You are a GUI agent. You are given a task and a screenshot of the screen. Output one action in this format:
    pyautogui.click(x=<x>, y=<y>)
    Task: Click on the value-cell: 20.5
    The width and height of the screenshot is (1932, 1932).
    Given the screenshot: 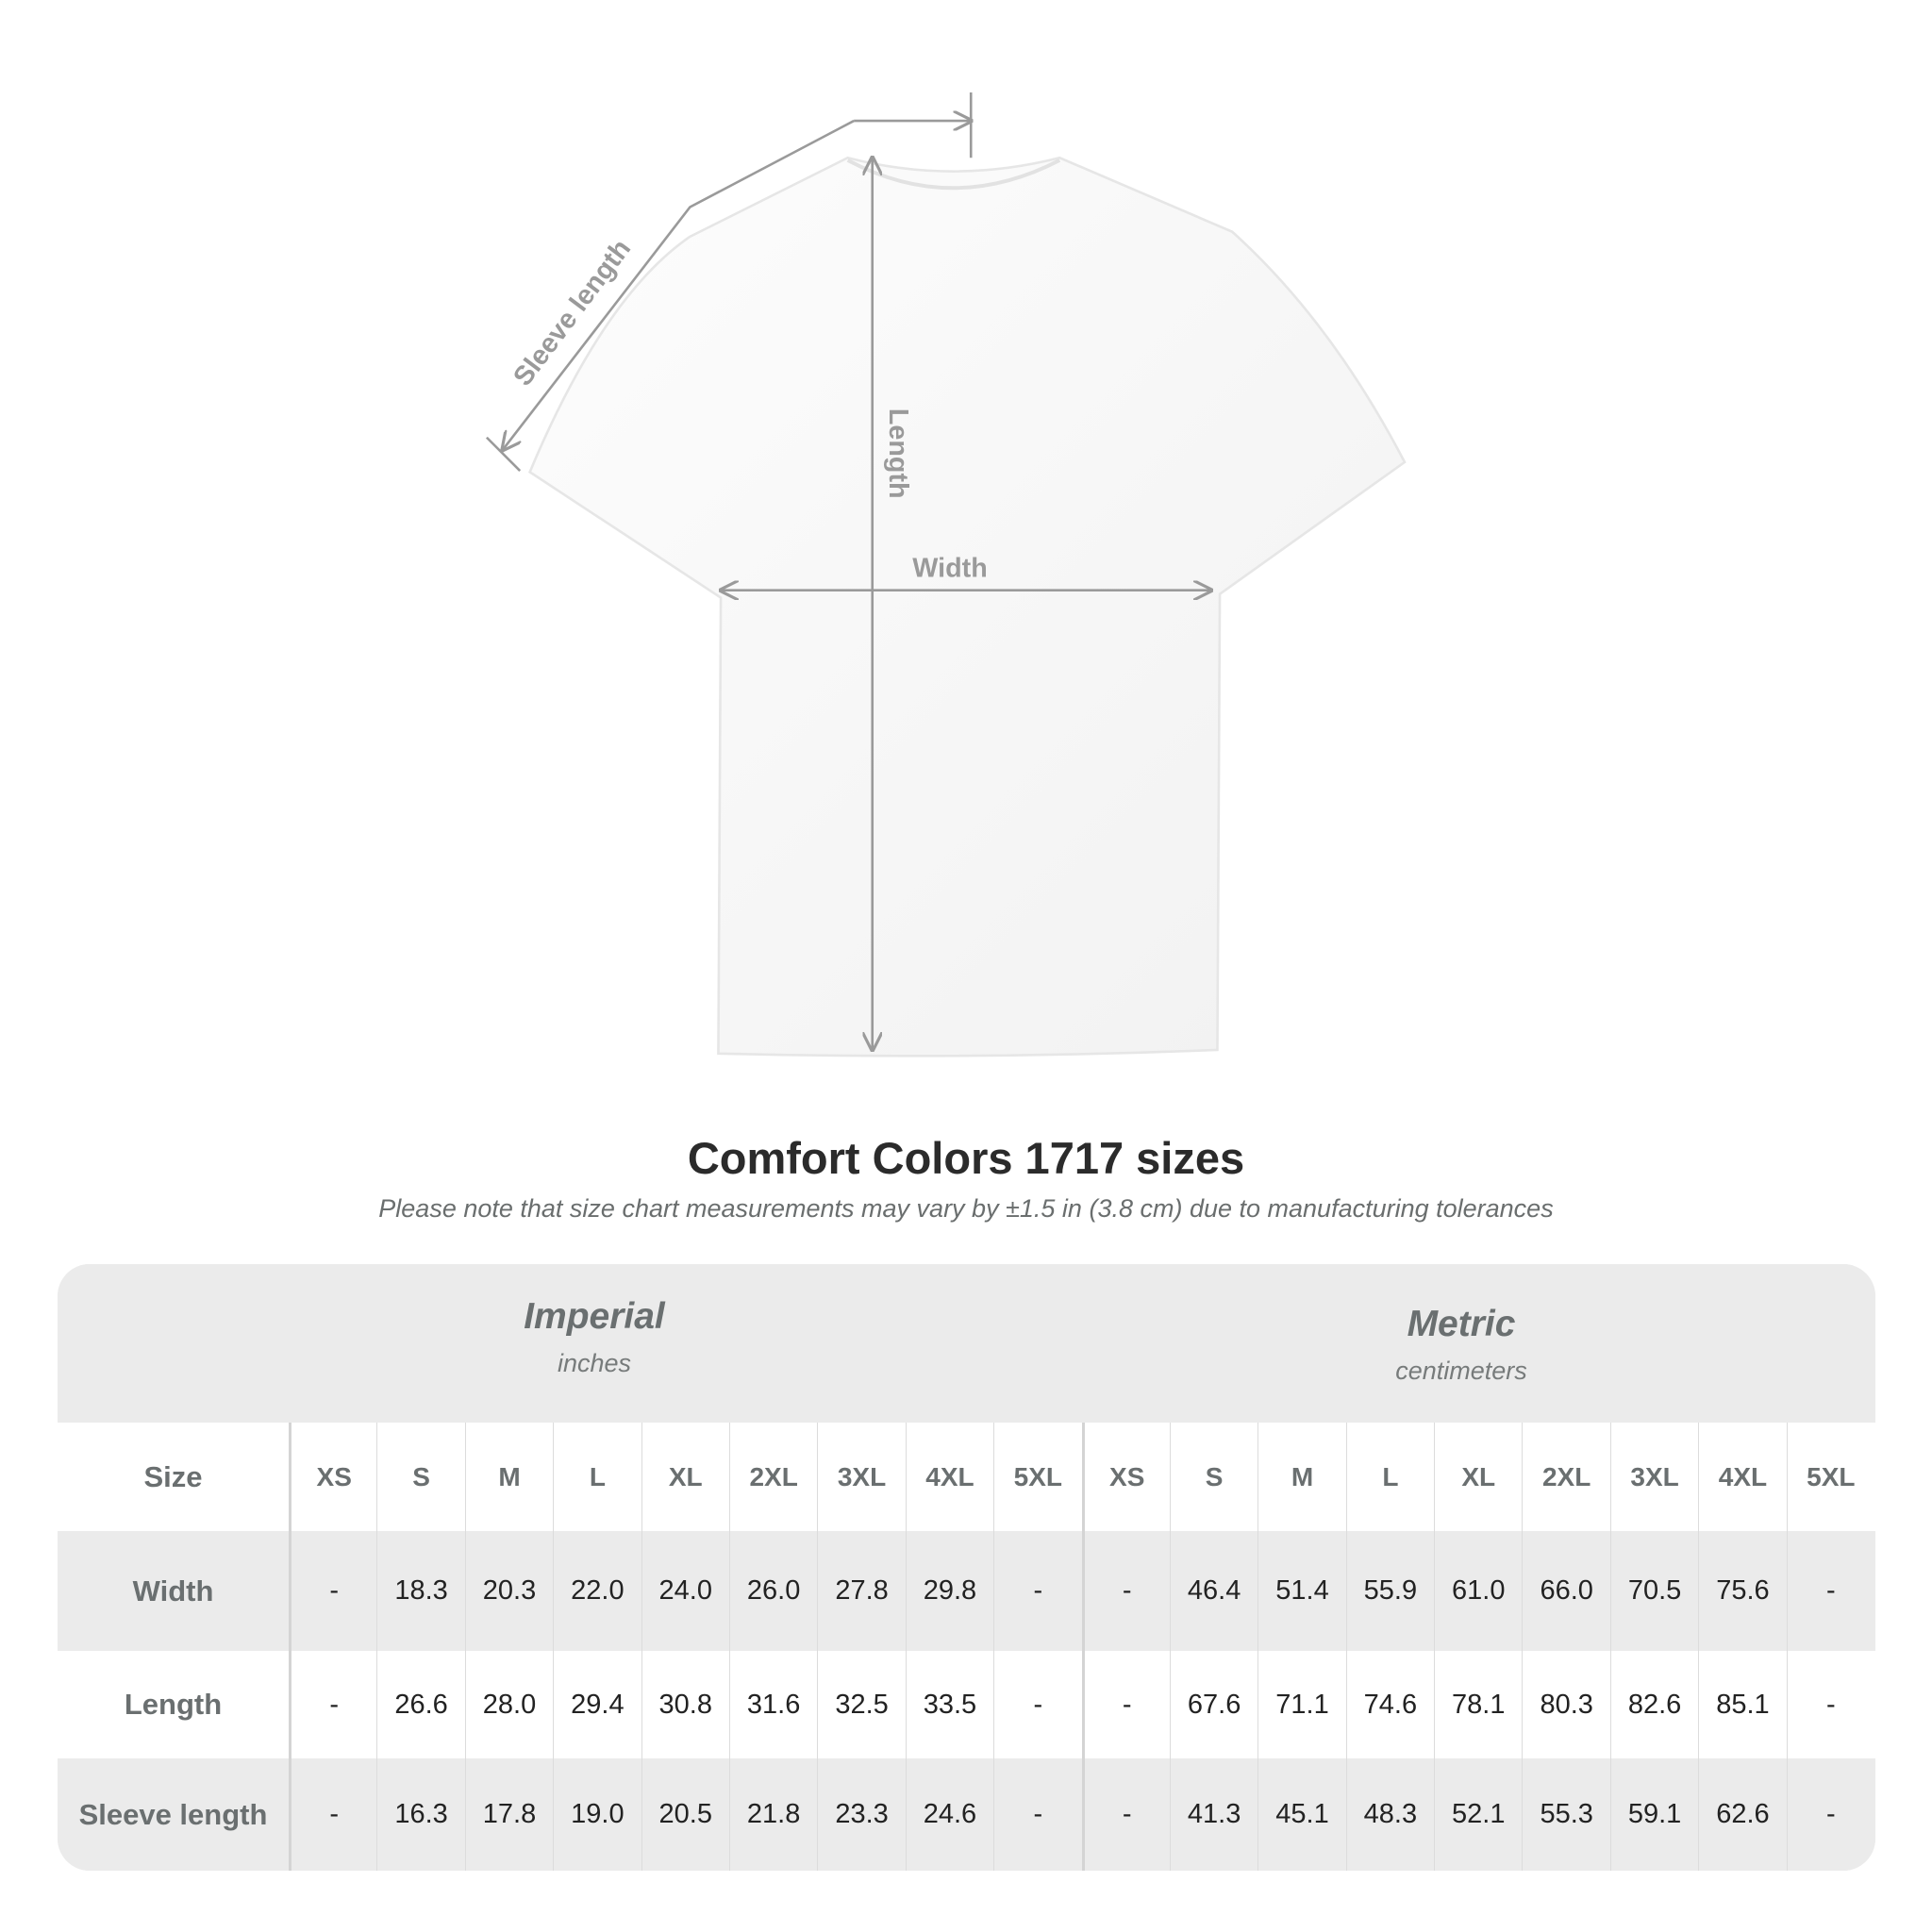 What is the action you would take?
    pyautogui.click(x=685, y=1814)
    